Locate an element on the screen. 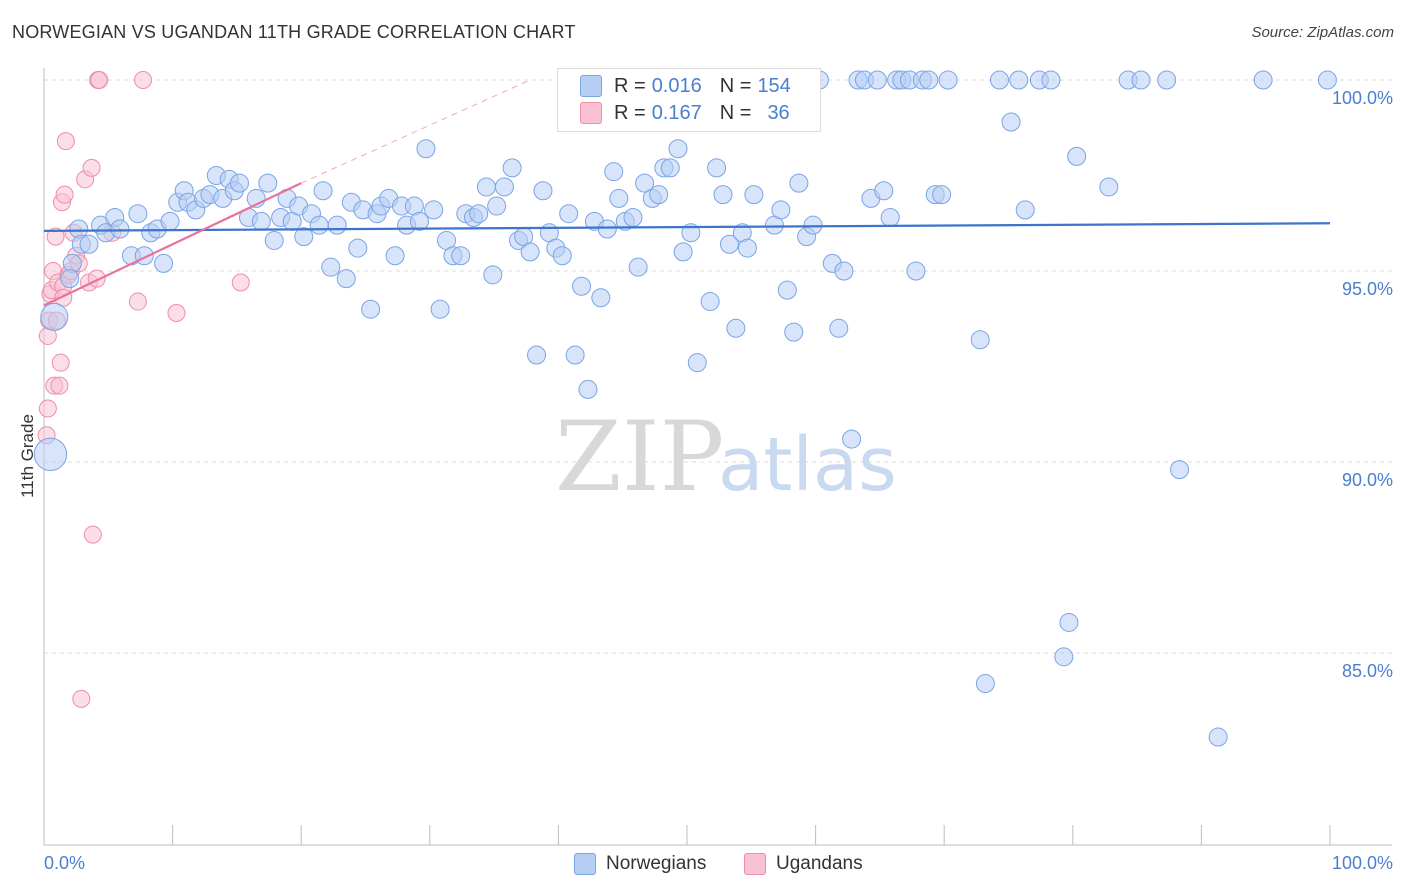 This screenshot has height=892, width=1406. y-tick-label: 95.0% is located at coordinates (1367, 289).